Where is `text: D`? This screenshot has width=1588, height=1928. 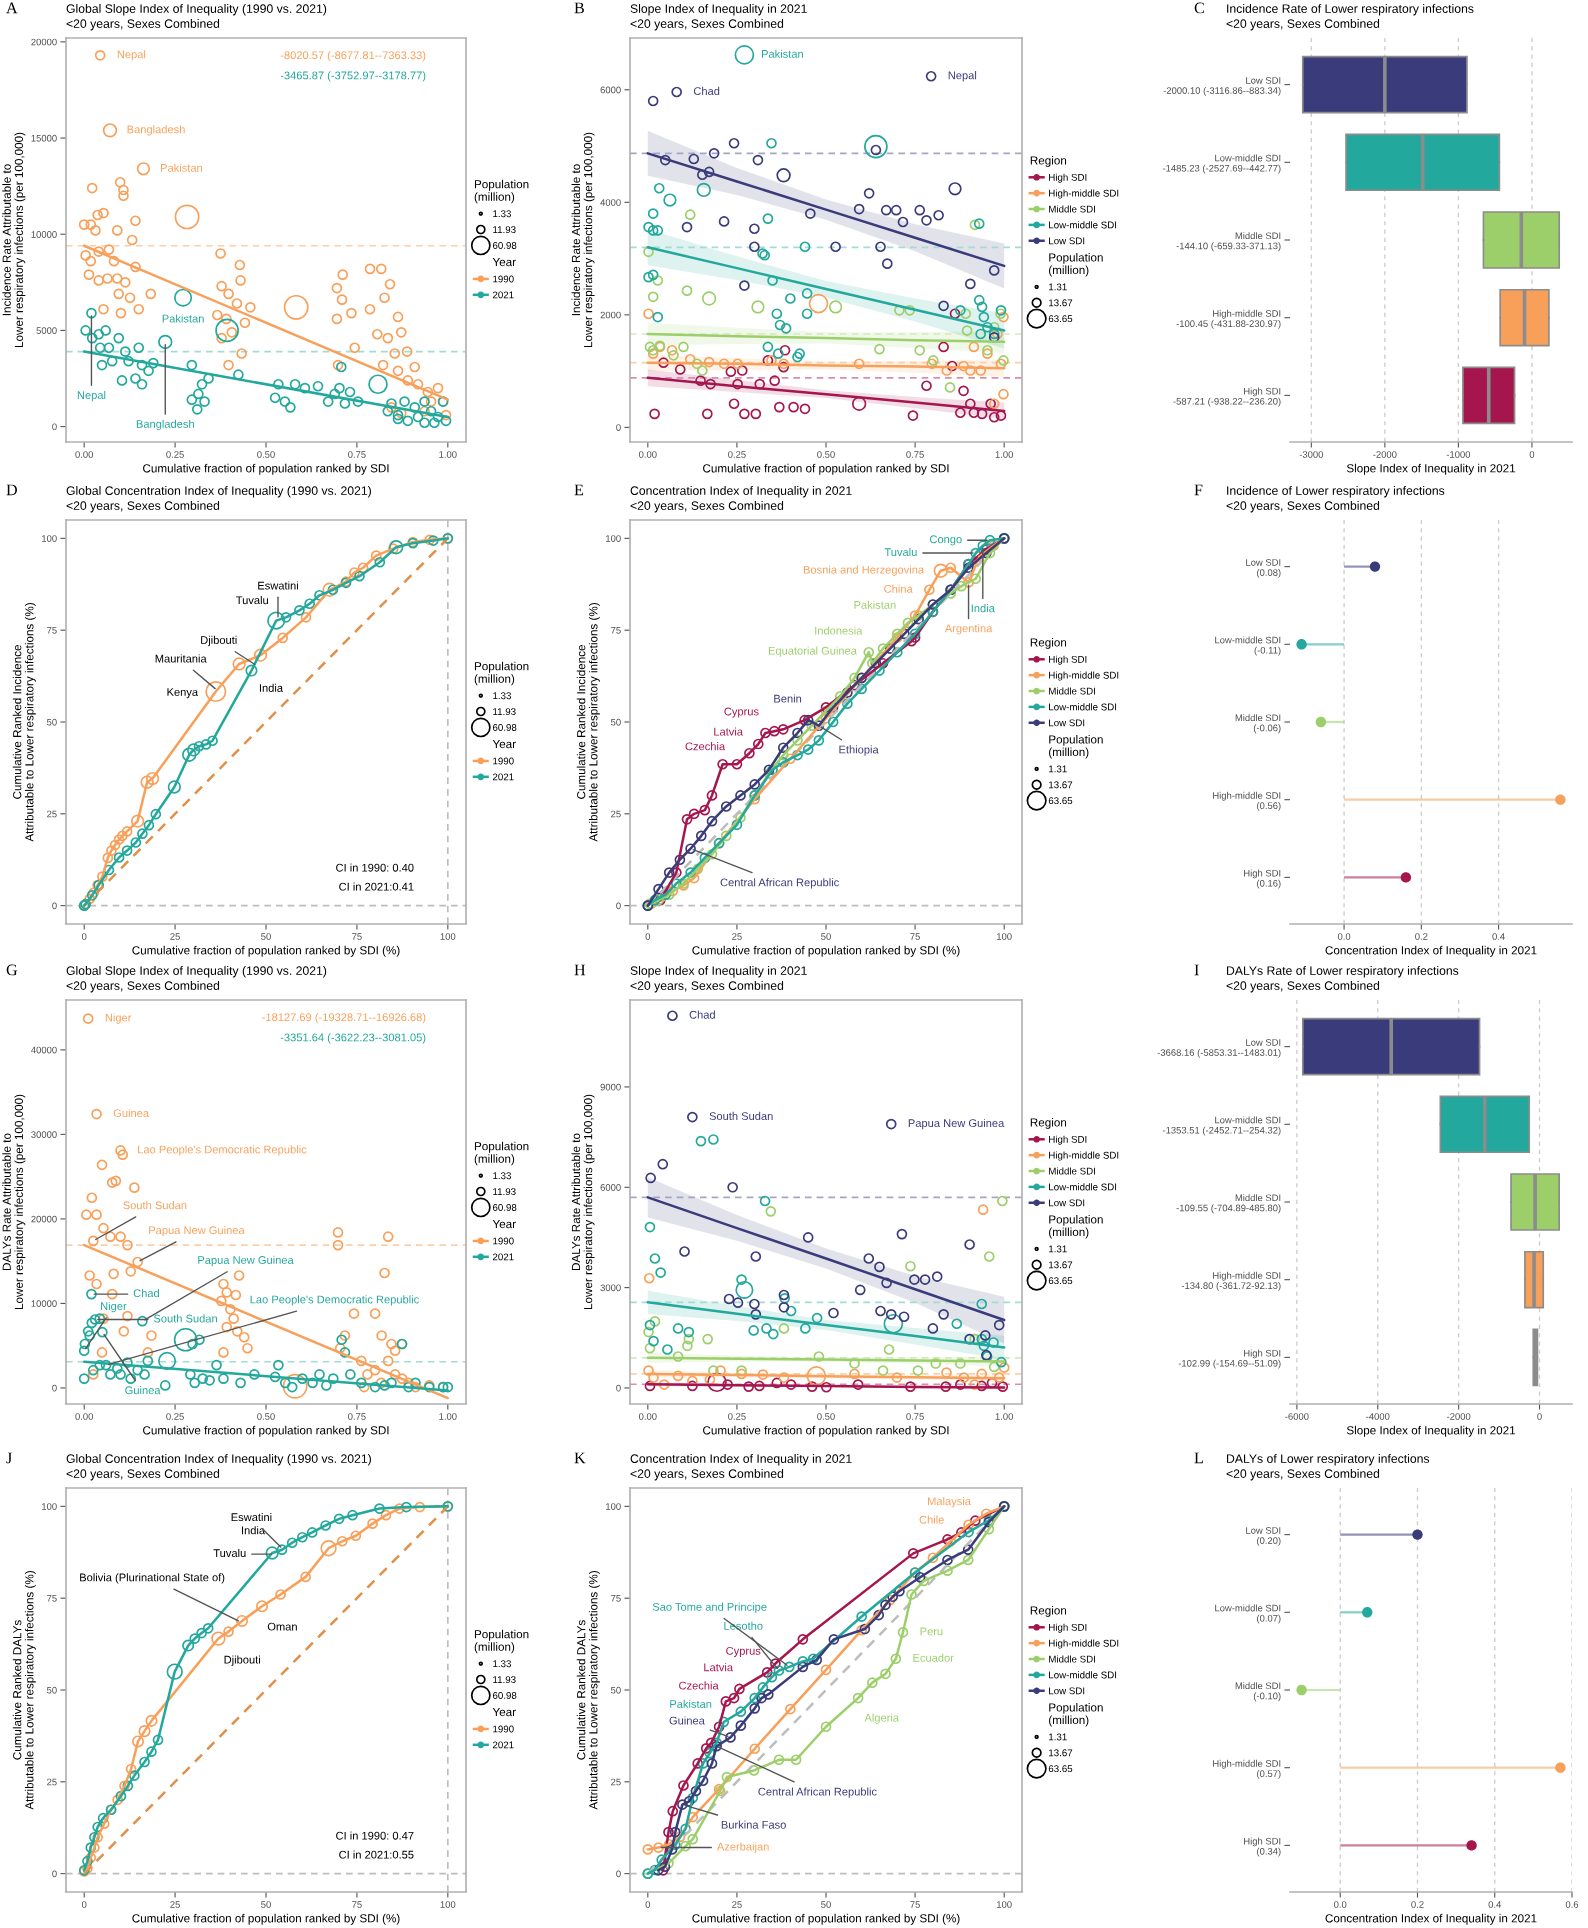
text: D is located at coordinates (11, 490).